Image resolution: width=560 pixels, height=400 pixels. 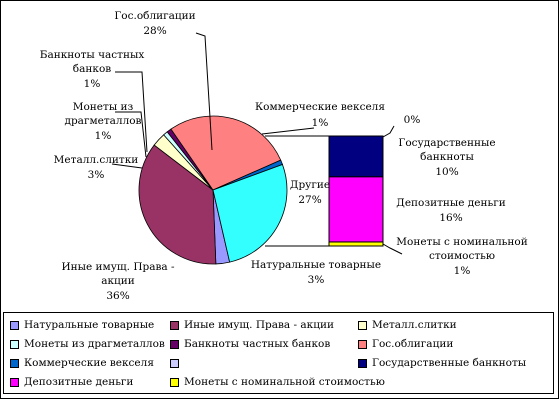 I want to click on legend-item-natural: Натуральные товарные, so click(x=82, y=325).